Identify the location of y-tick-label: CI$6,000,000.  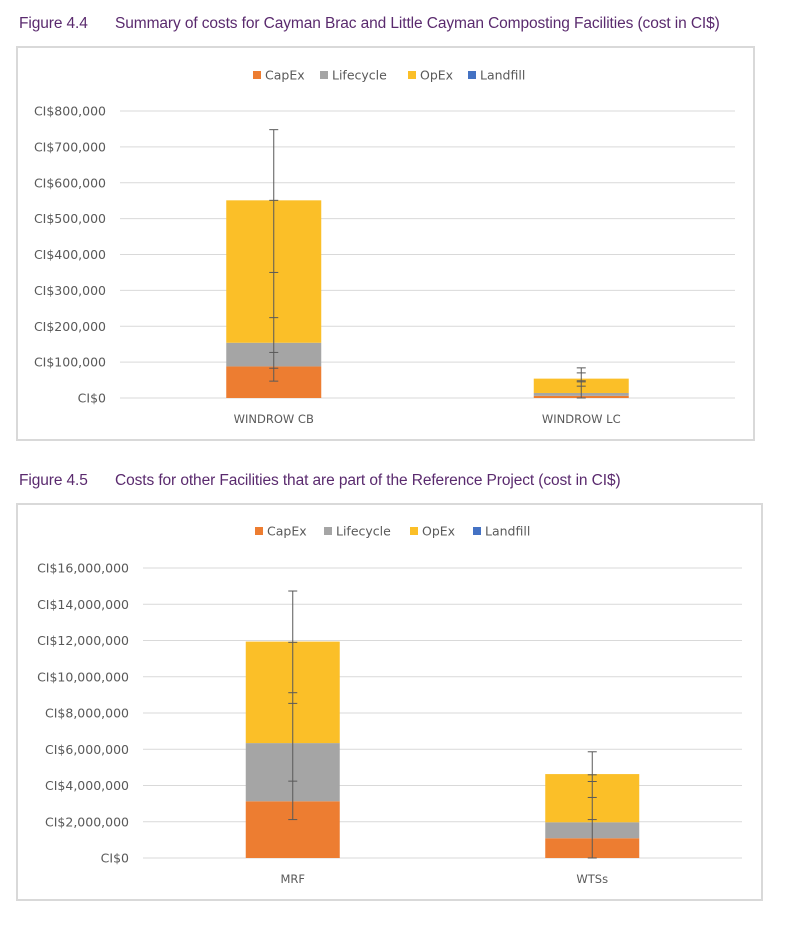
(87, 749).